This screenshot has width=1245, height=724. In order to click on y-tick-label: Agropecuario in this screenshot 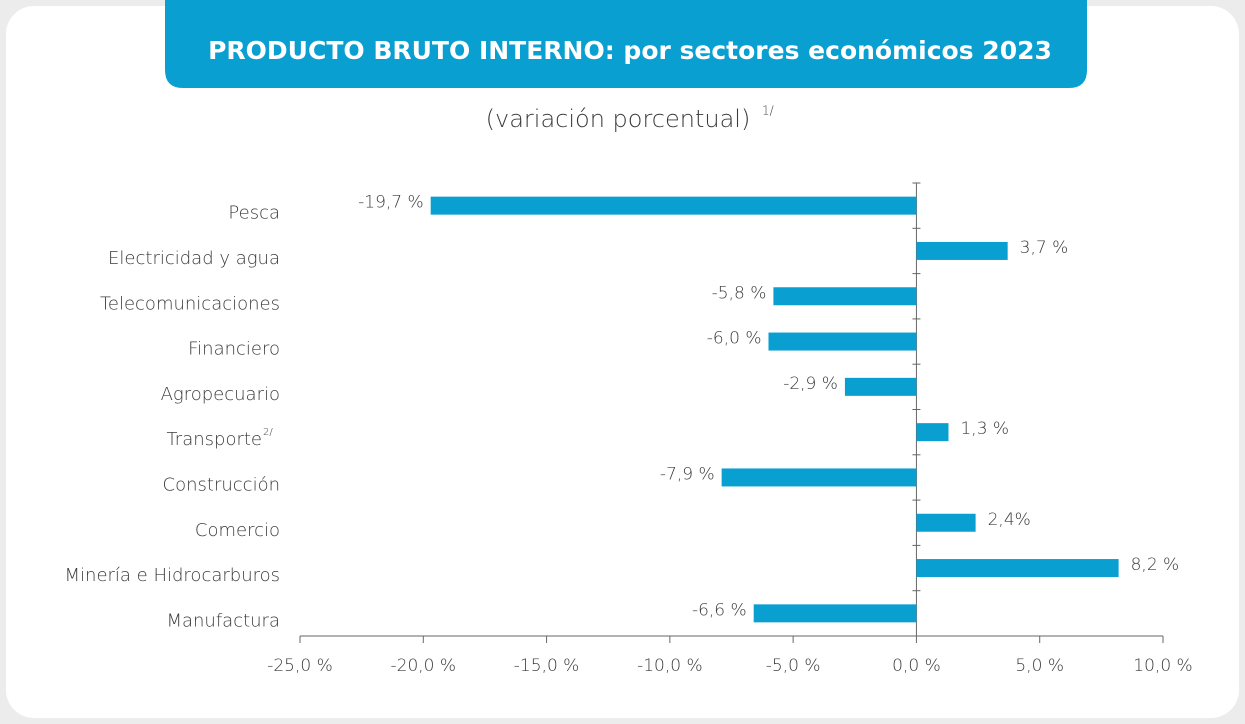, I will do `click(220, 394)`.